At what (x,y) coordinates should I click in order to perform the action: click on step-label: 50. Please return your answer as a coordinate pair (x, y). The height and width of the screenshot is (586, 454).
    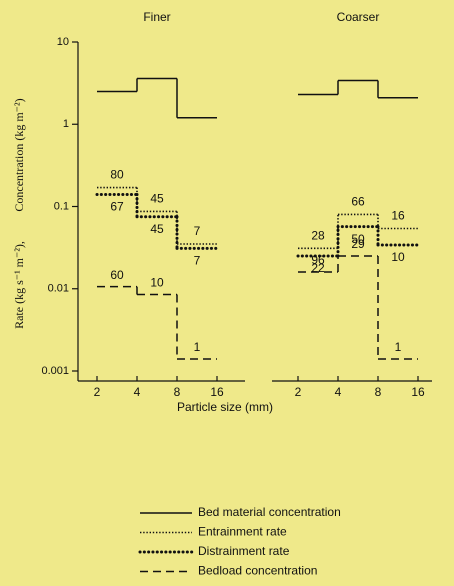
    Looking at the image, I should click on (358, 239).